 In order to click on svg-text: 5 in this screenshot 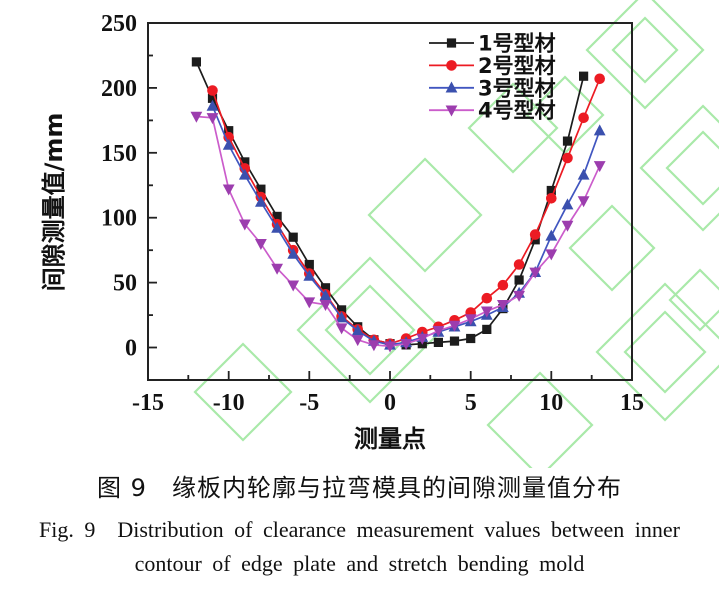, I will do `click(471, 403)`.